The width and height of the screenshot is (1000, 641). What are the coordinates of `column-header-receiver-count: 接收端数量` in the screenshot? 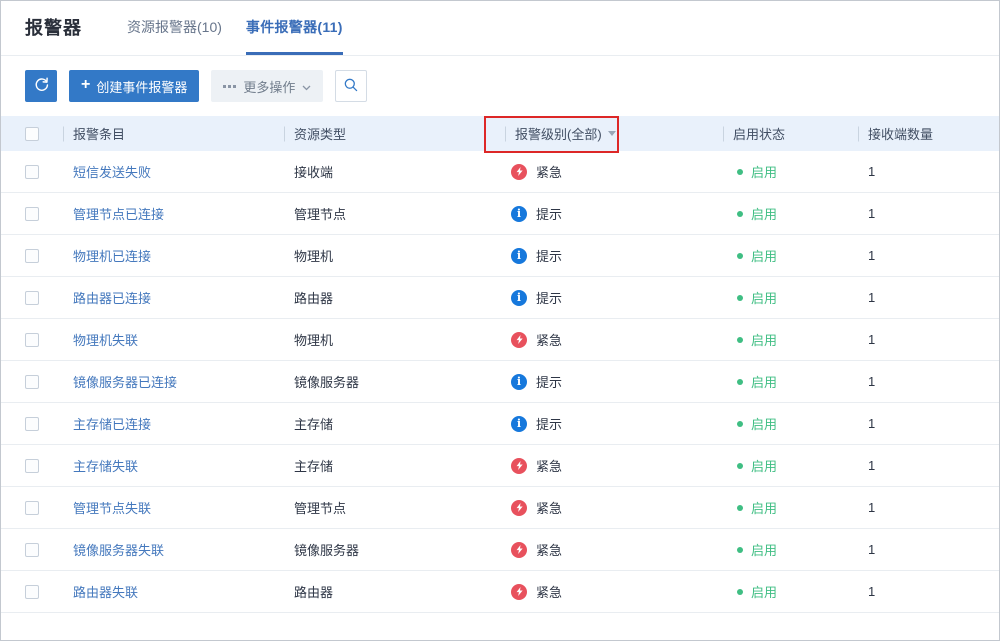 It's located at (928, 133).